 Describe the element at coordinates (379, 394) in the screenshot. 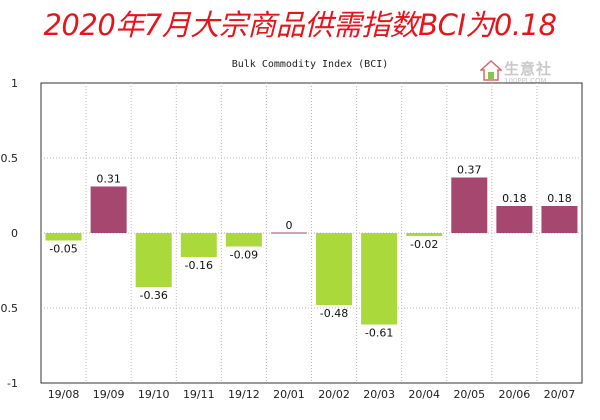

I see `x-tick-label: 20/03` at that location.